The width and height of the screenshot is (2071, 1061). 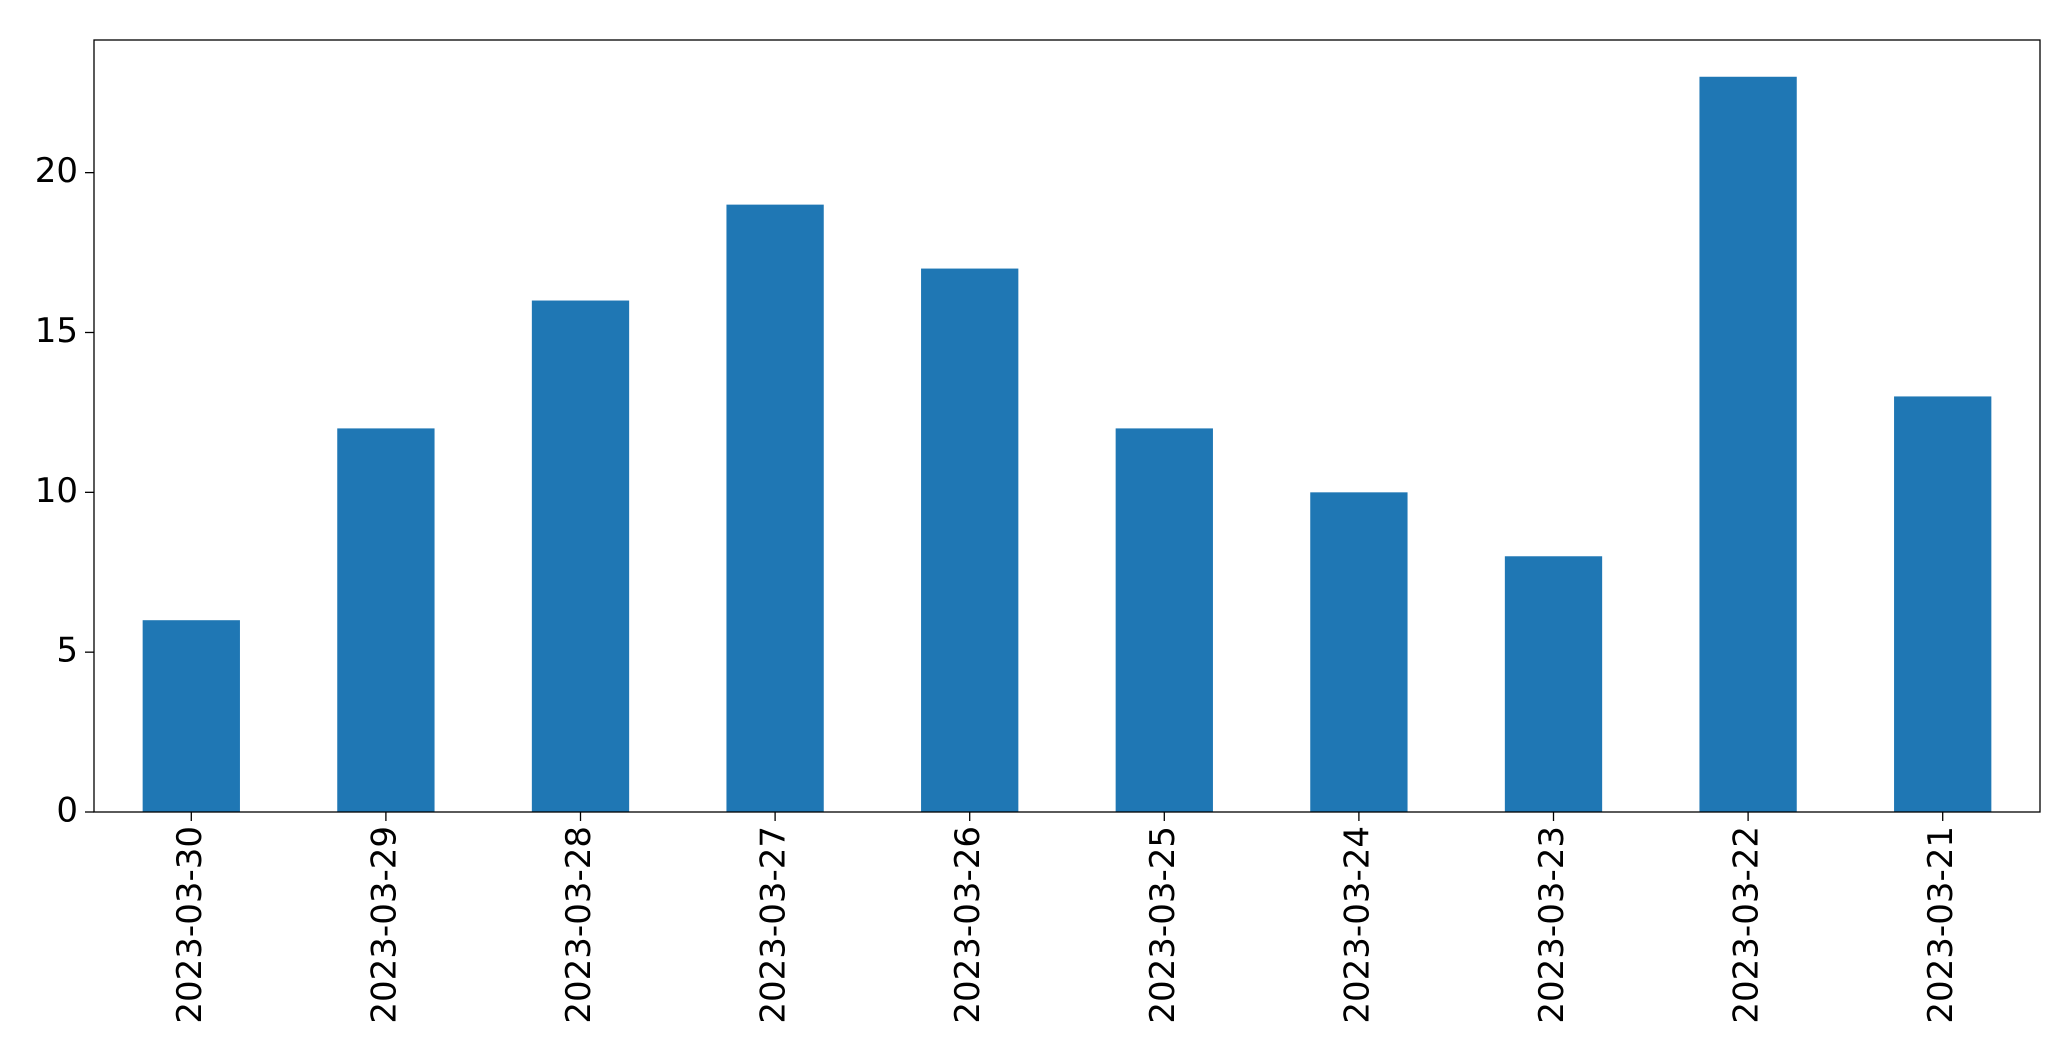 I want to click on x-tick-label: 2023-03-23, so click(x=1552, y=925).